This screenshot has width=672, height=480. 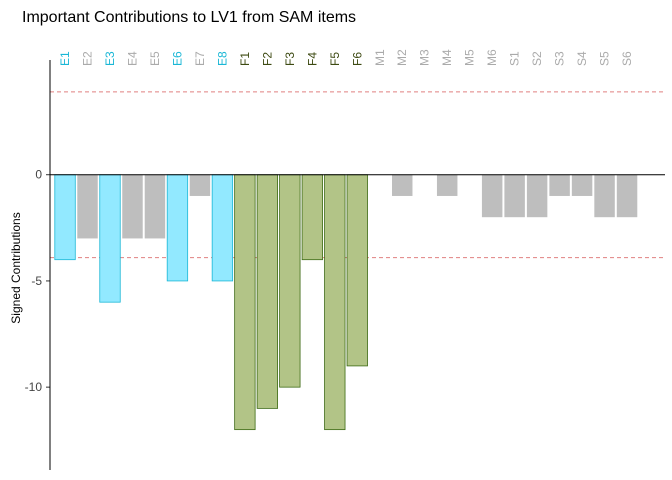 What do you see at coordinates (492, 57) in the screenshot?
I see `x-tick-label: M6` at bounding box center [492, 57].